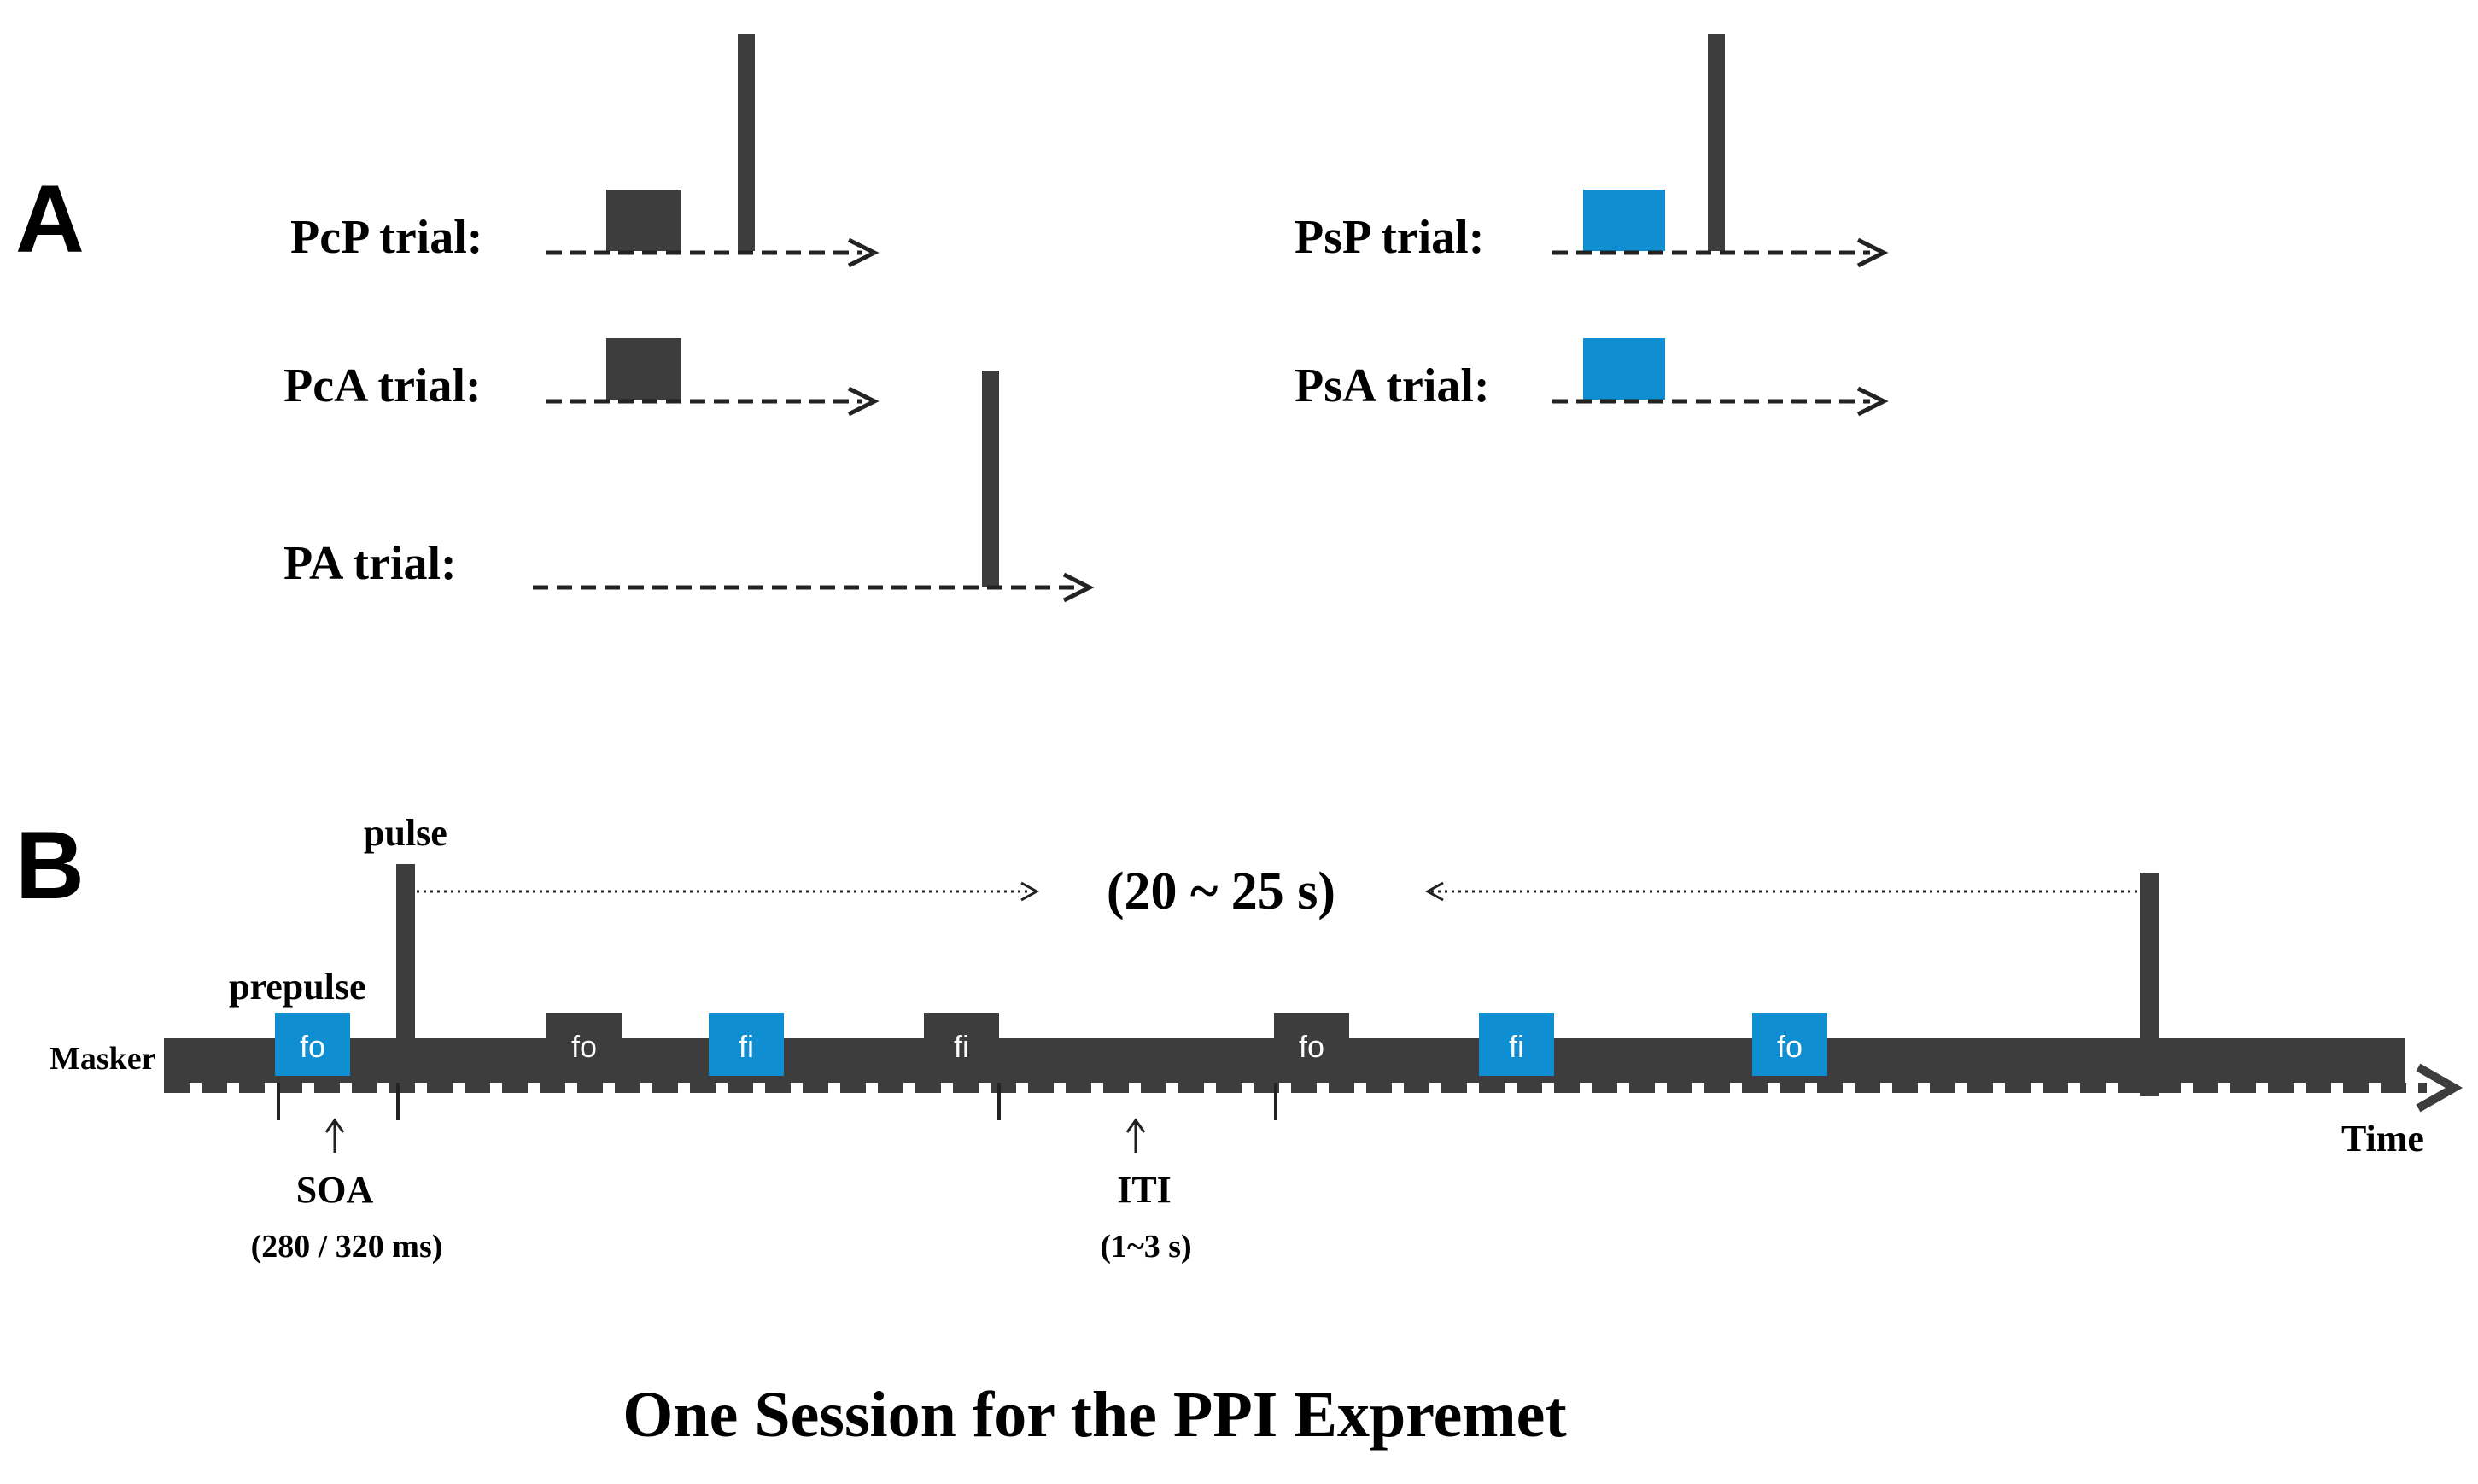  I want to click on block-3: fi, so click(746, 1044).